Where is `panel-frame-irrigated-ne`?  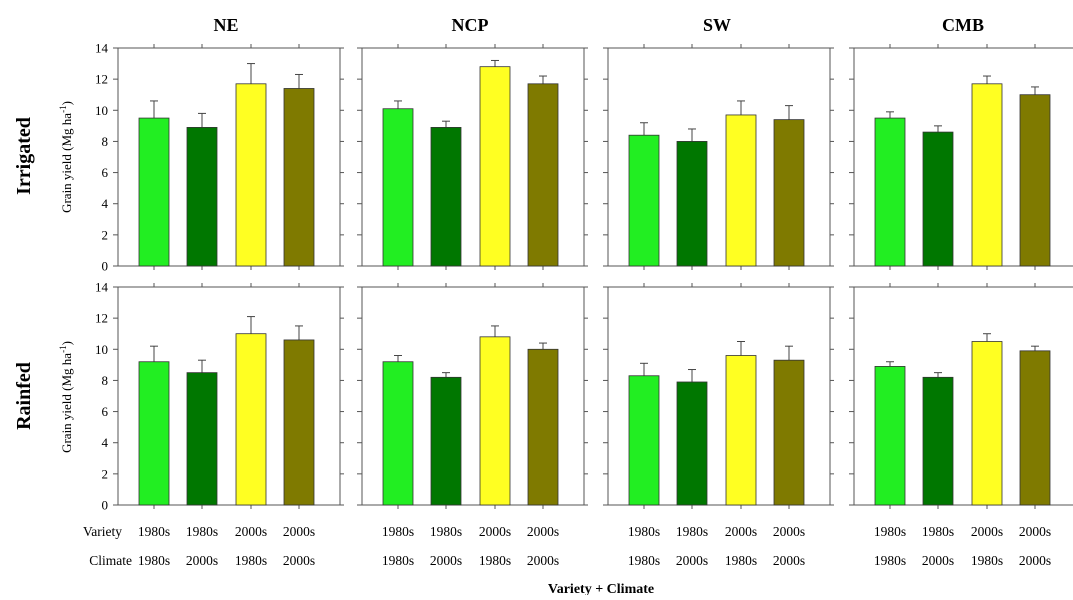 panel-frame-irrigated-ne is located at coordinates (229, 157).